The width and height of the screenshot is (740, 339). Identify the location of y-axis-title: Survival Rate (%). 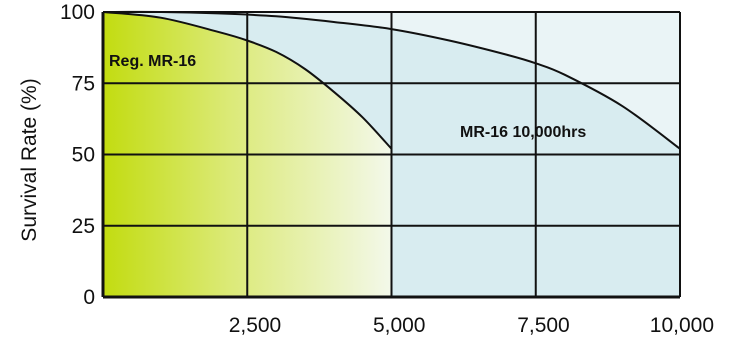
(29, 159).